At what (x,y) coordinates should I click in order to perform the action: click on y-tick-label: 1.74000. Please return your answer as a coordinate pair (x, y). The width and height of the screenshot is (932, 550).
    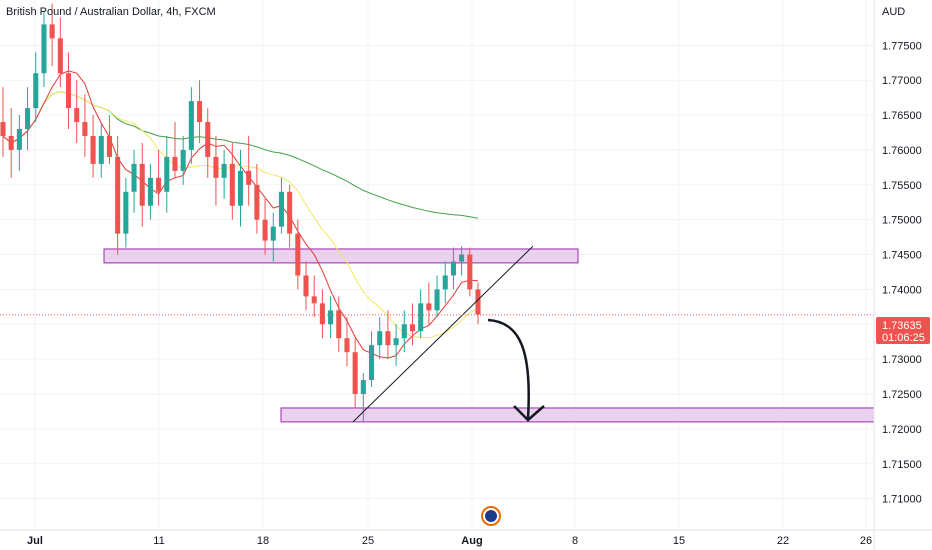
    Looking at the image, I should click on (902, 290).